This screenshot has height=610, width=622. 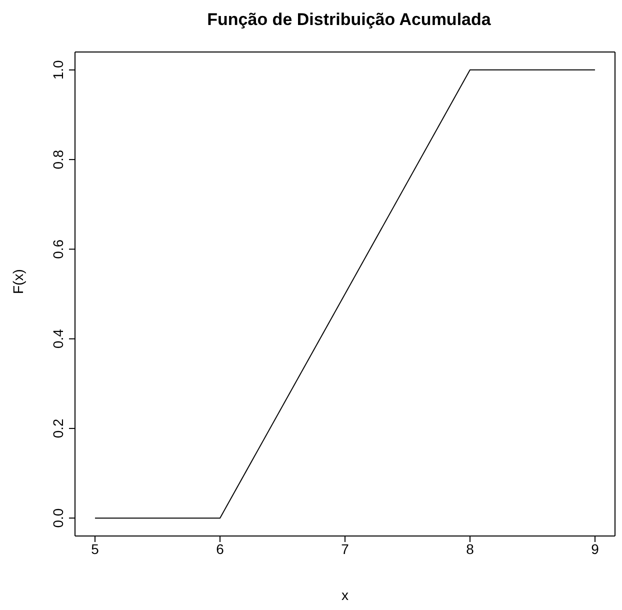 I want to click on y-tick-label: 0.0, so click(x=58, y=518).